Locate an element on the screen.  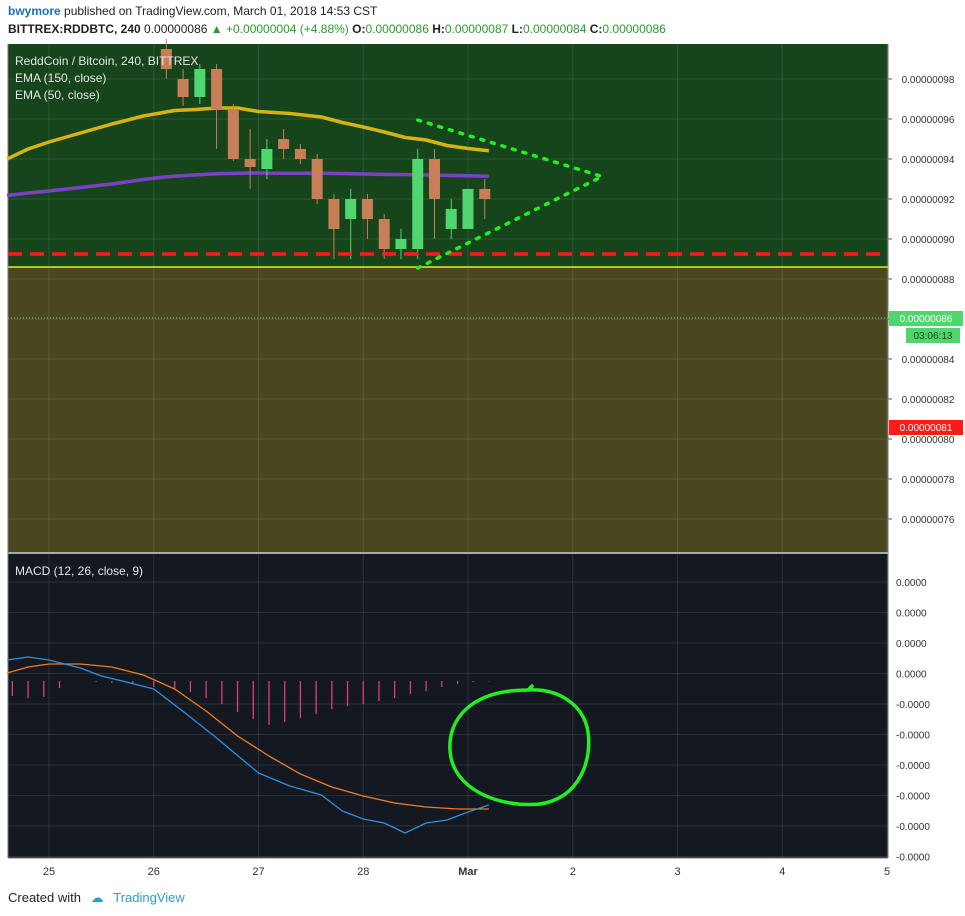
price-change: +0.00000004 (+4.88%) is located at coordinates (287, 29).